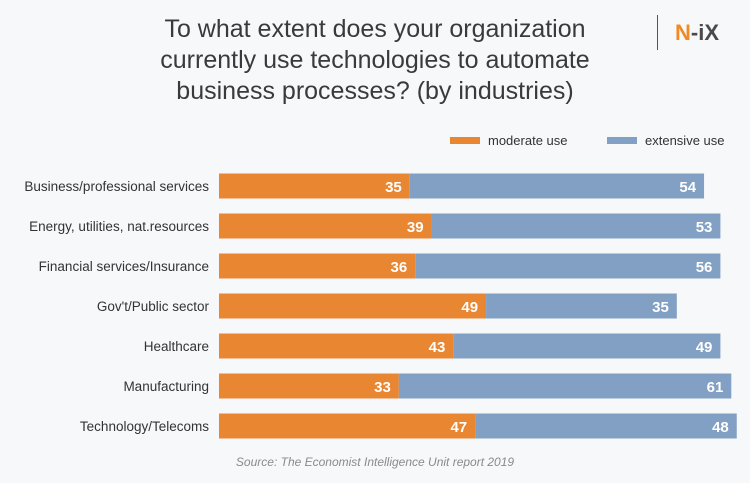  What do you see at coordinates (657, 32) in the screenshot?
I see `logo-divider` at bounding box center [657, 32].